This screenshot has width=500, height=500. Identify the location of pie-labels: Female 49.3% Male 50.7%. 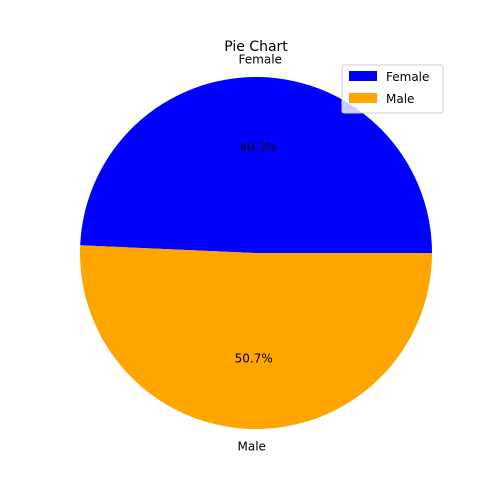
(258, 252).